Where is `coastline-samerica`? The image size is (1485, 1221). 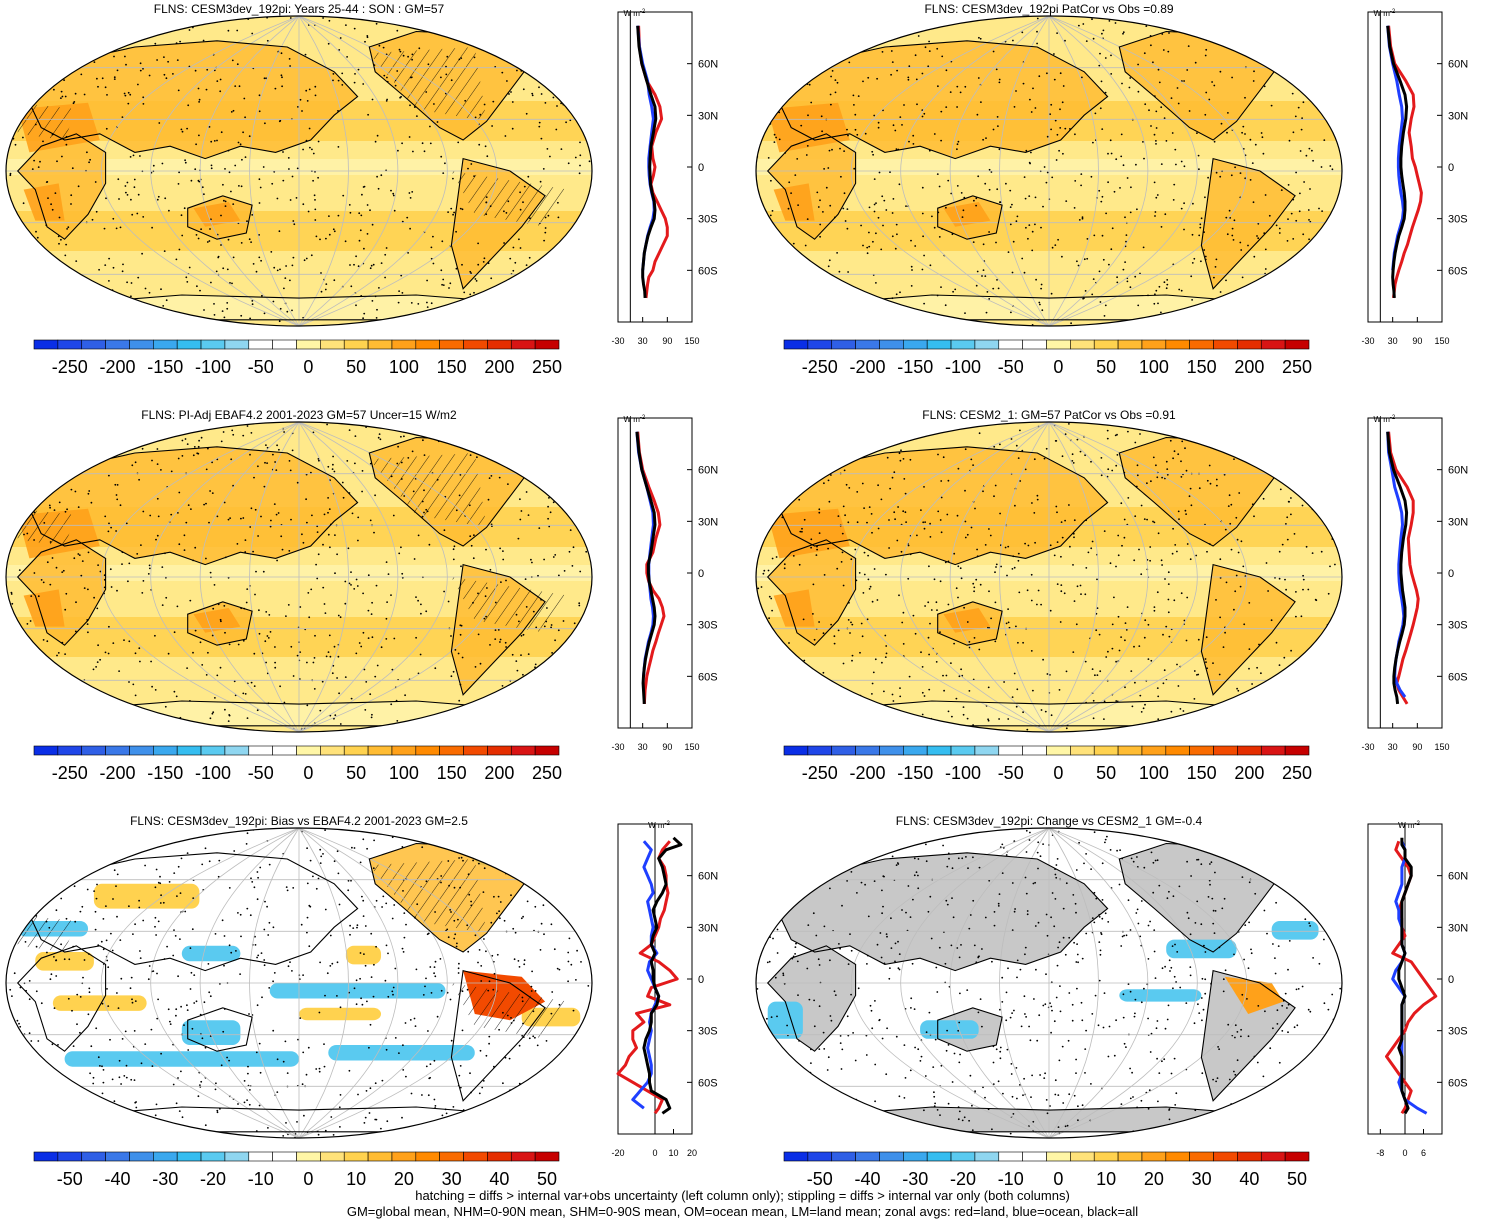
coastline-samerica is located at coordinates (1248, 629).